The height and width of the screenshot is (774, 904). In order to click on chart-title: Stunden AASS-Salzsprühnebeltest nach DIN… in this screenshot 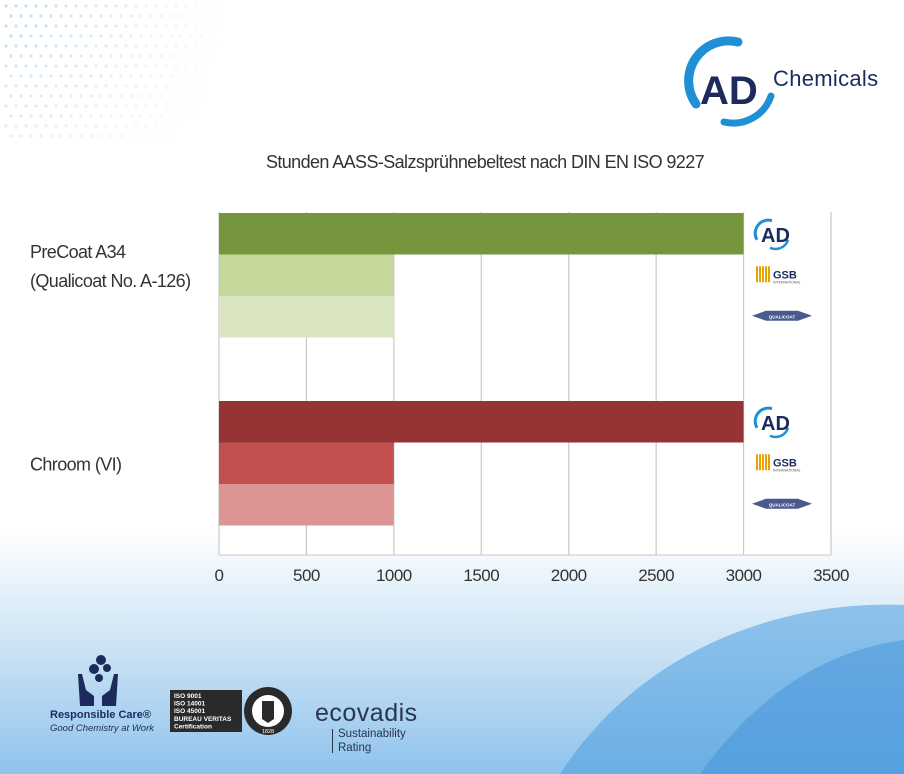, I will do `click(485, 162)`.